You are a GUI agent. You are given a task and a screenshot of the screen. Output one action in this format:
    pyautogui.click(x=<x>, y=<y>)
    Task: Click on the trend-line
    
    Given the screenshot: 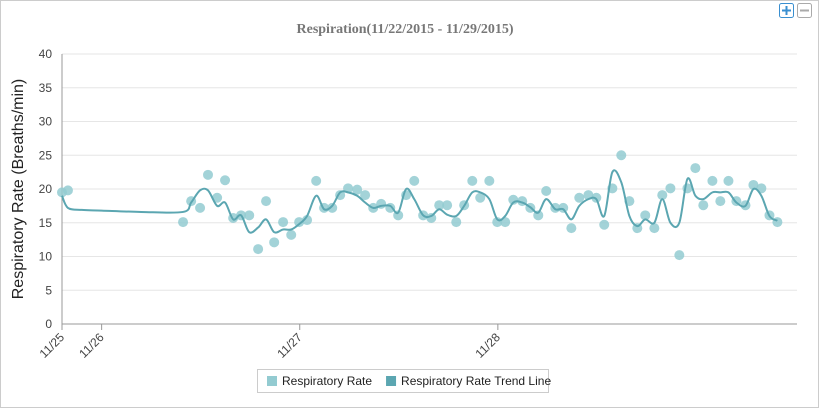 What is the action you would take?
    pyautogui.click(x=419, y=201)
    